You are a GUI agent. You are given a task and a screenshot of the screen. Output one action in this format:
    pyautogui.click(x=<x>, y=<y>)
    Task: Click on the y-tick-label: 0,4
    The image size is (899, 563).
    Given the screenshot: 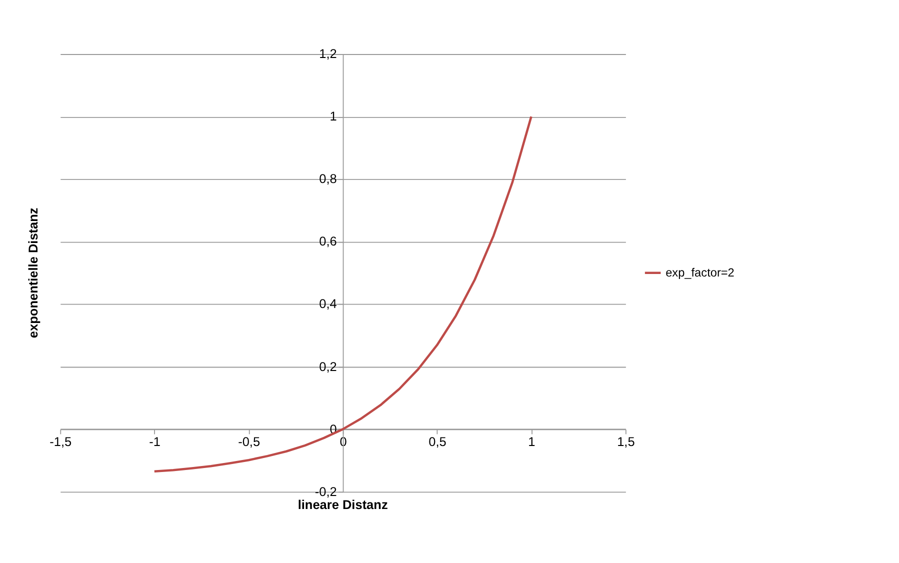 What is the action you would take?
    pyautogui.click(x=328, y=304)
    